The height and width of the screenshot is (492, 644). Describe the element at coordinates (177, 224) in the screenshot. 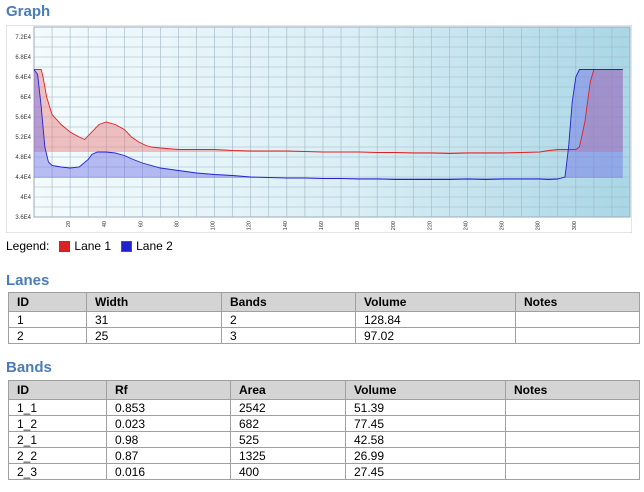

I see `x-tick-label: 80` at that location.